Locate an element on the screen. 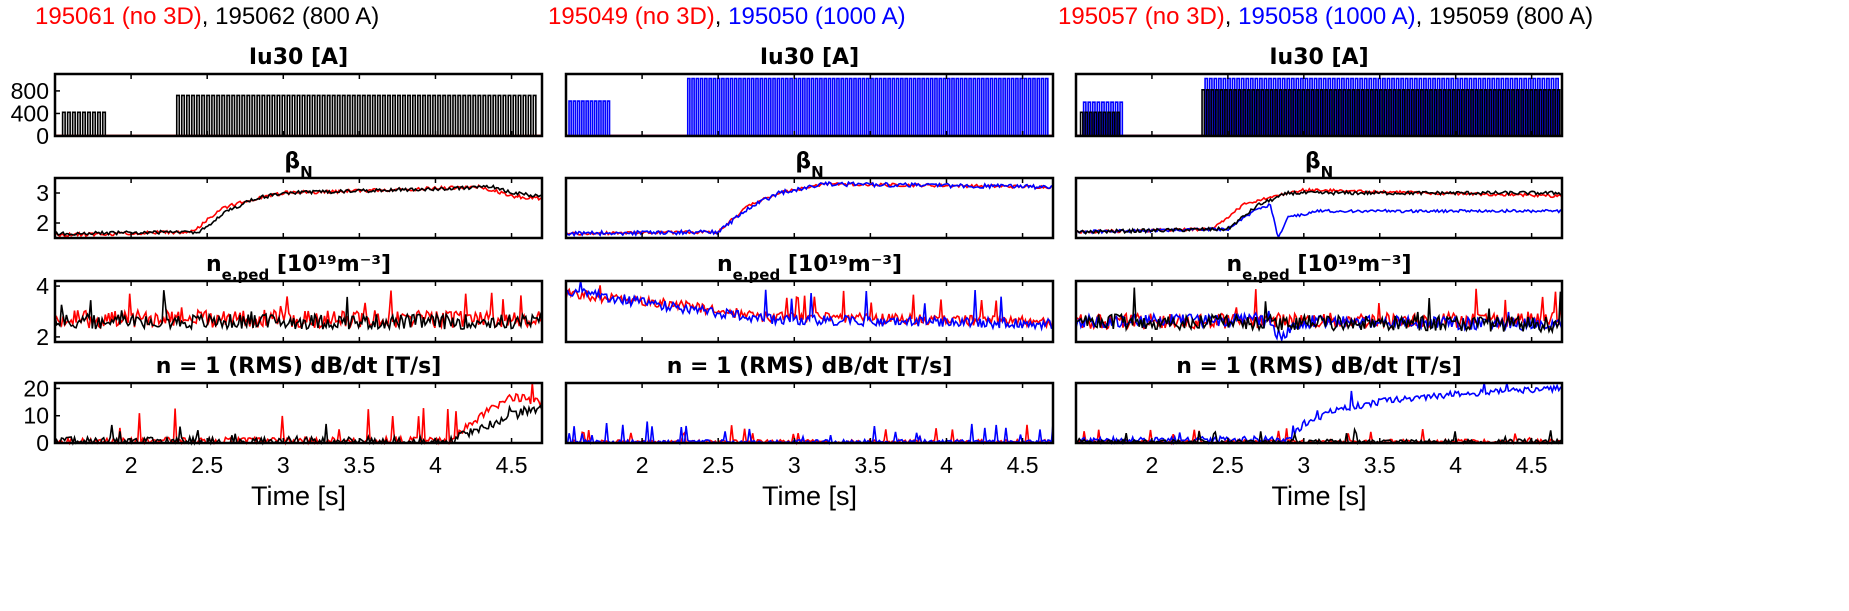 This screenshot has height=611, width=1849. panel-title-main: Iu30 [A] is located at coordinates (1318, 57).